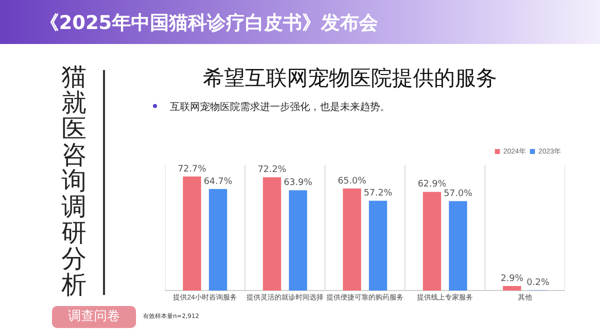  What do you see at coordinates (272, 170) in the screenshot?
I see `data-label: 72.2%` at bounding box center [272, 170].